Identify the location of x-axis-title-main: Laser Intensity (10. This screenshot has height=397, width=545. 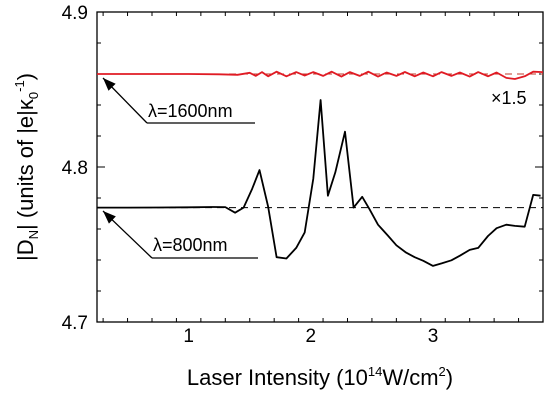
(277, 377).